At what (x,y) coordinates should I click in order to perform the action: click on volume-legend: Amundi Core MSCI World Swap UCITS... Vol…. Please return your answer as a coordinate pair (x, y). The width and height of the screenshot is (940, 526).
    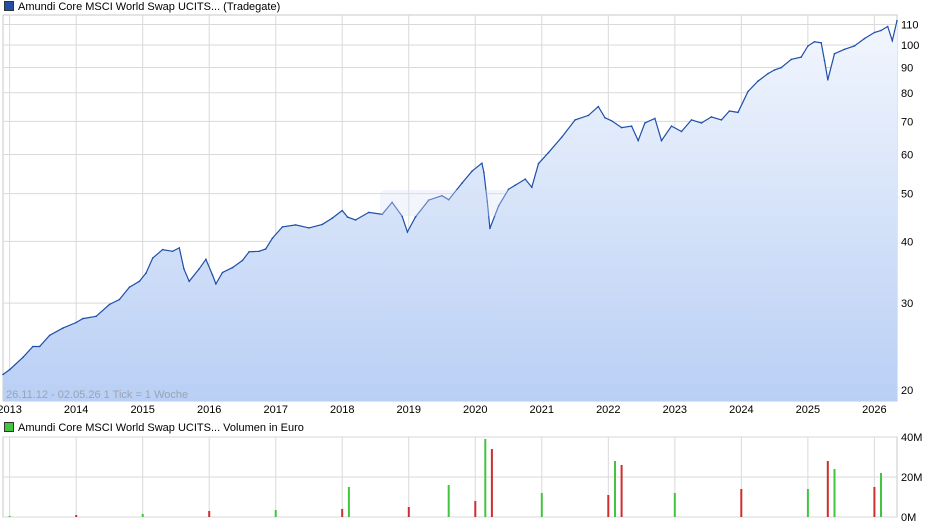
    Looking at the image, I should click on (154, 428).